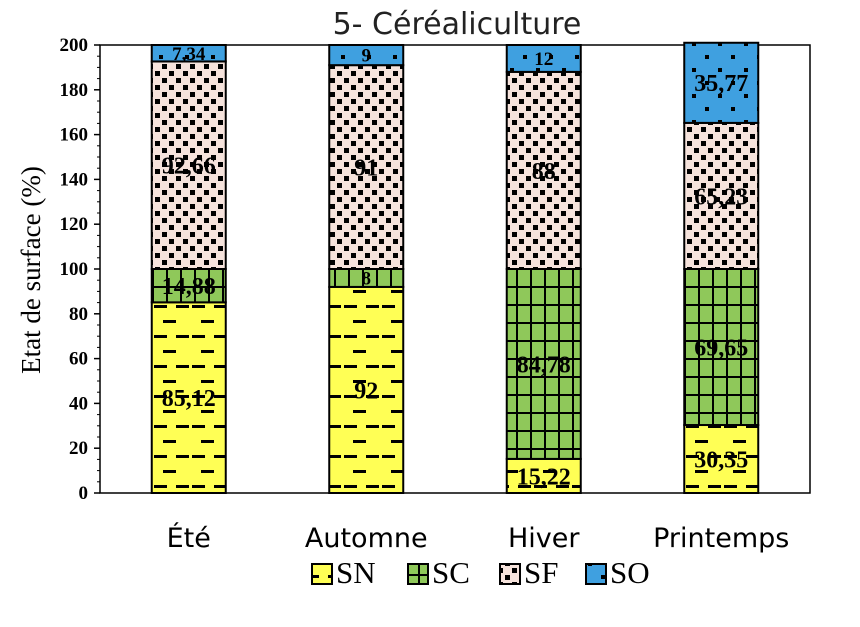 The height and width of the screenshot is (627, 860). I want to click on data-label-sf: 88, so click(544, 172).